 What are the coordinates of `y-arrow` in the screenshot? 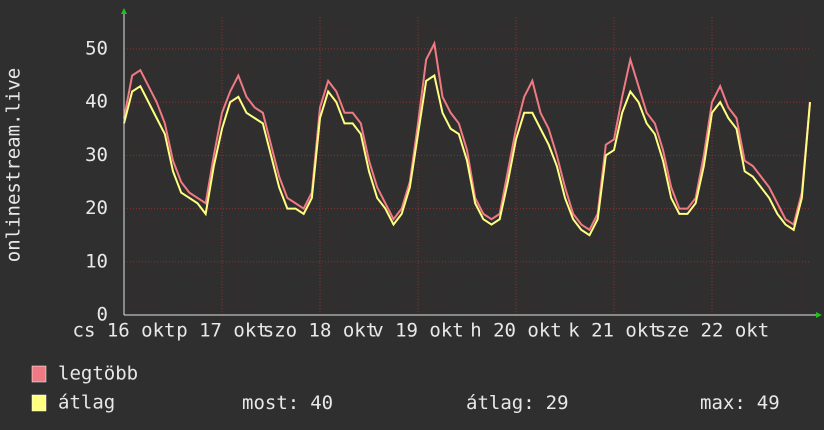 It's located at (124, 11).